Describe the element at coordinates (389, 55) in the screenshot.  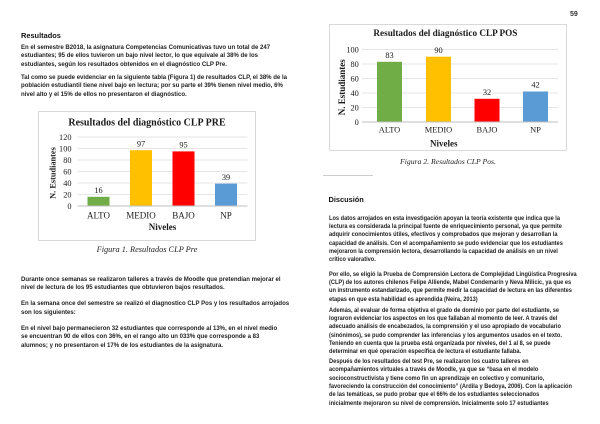
I see `svg-text: 83` at that location.